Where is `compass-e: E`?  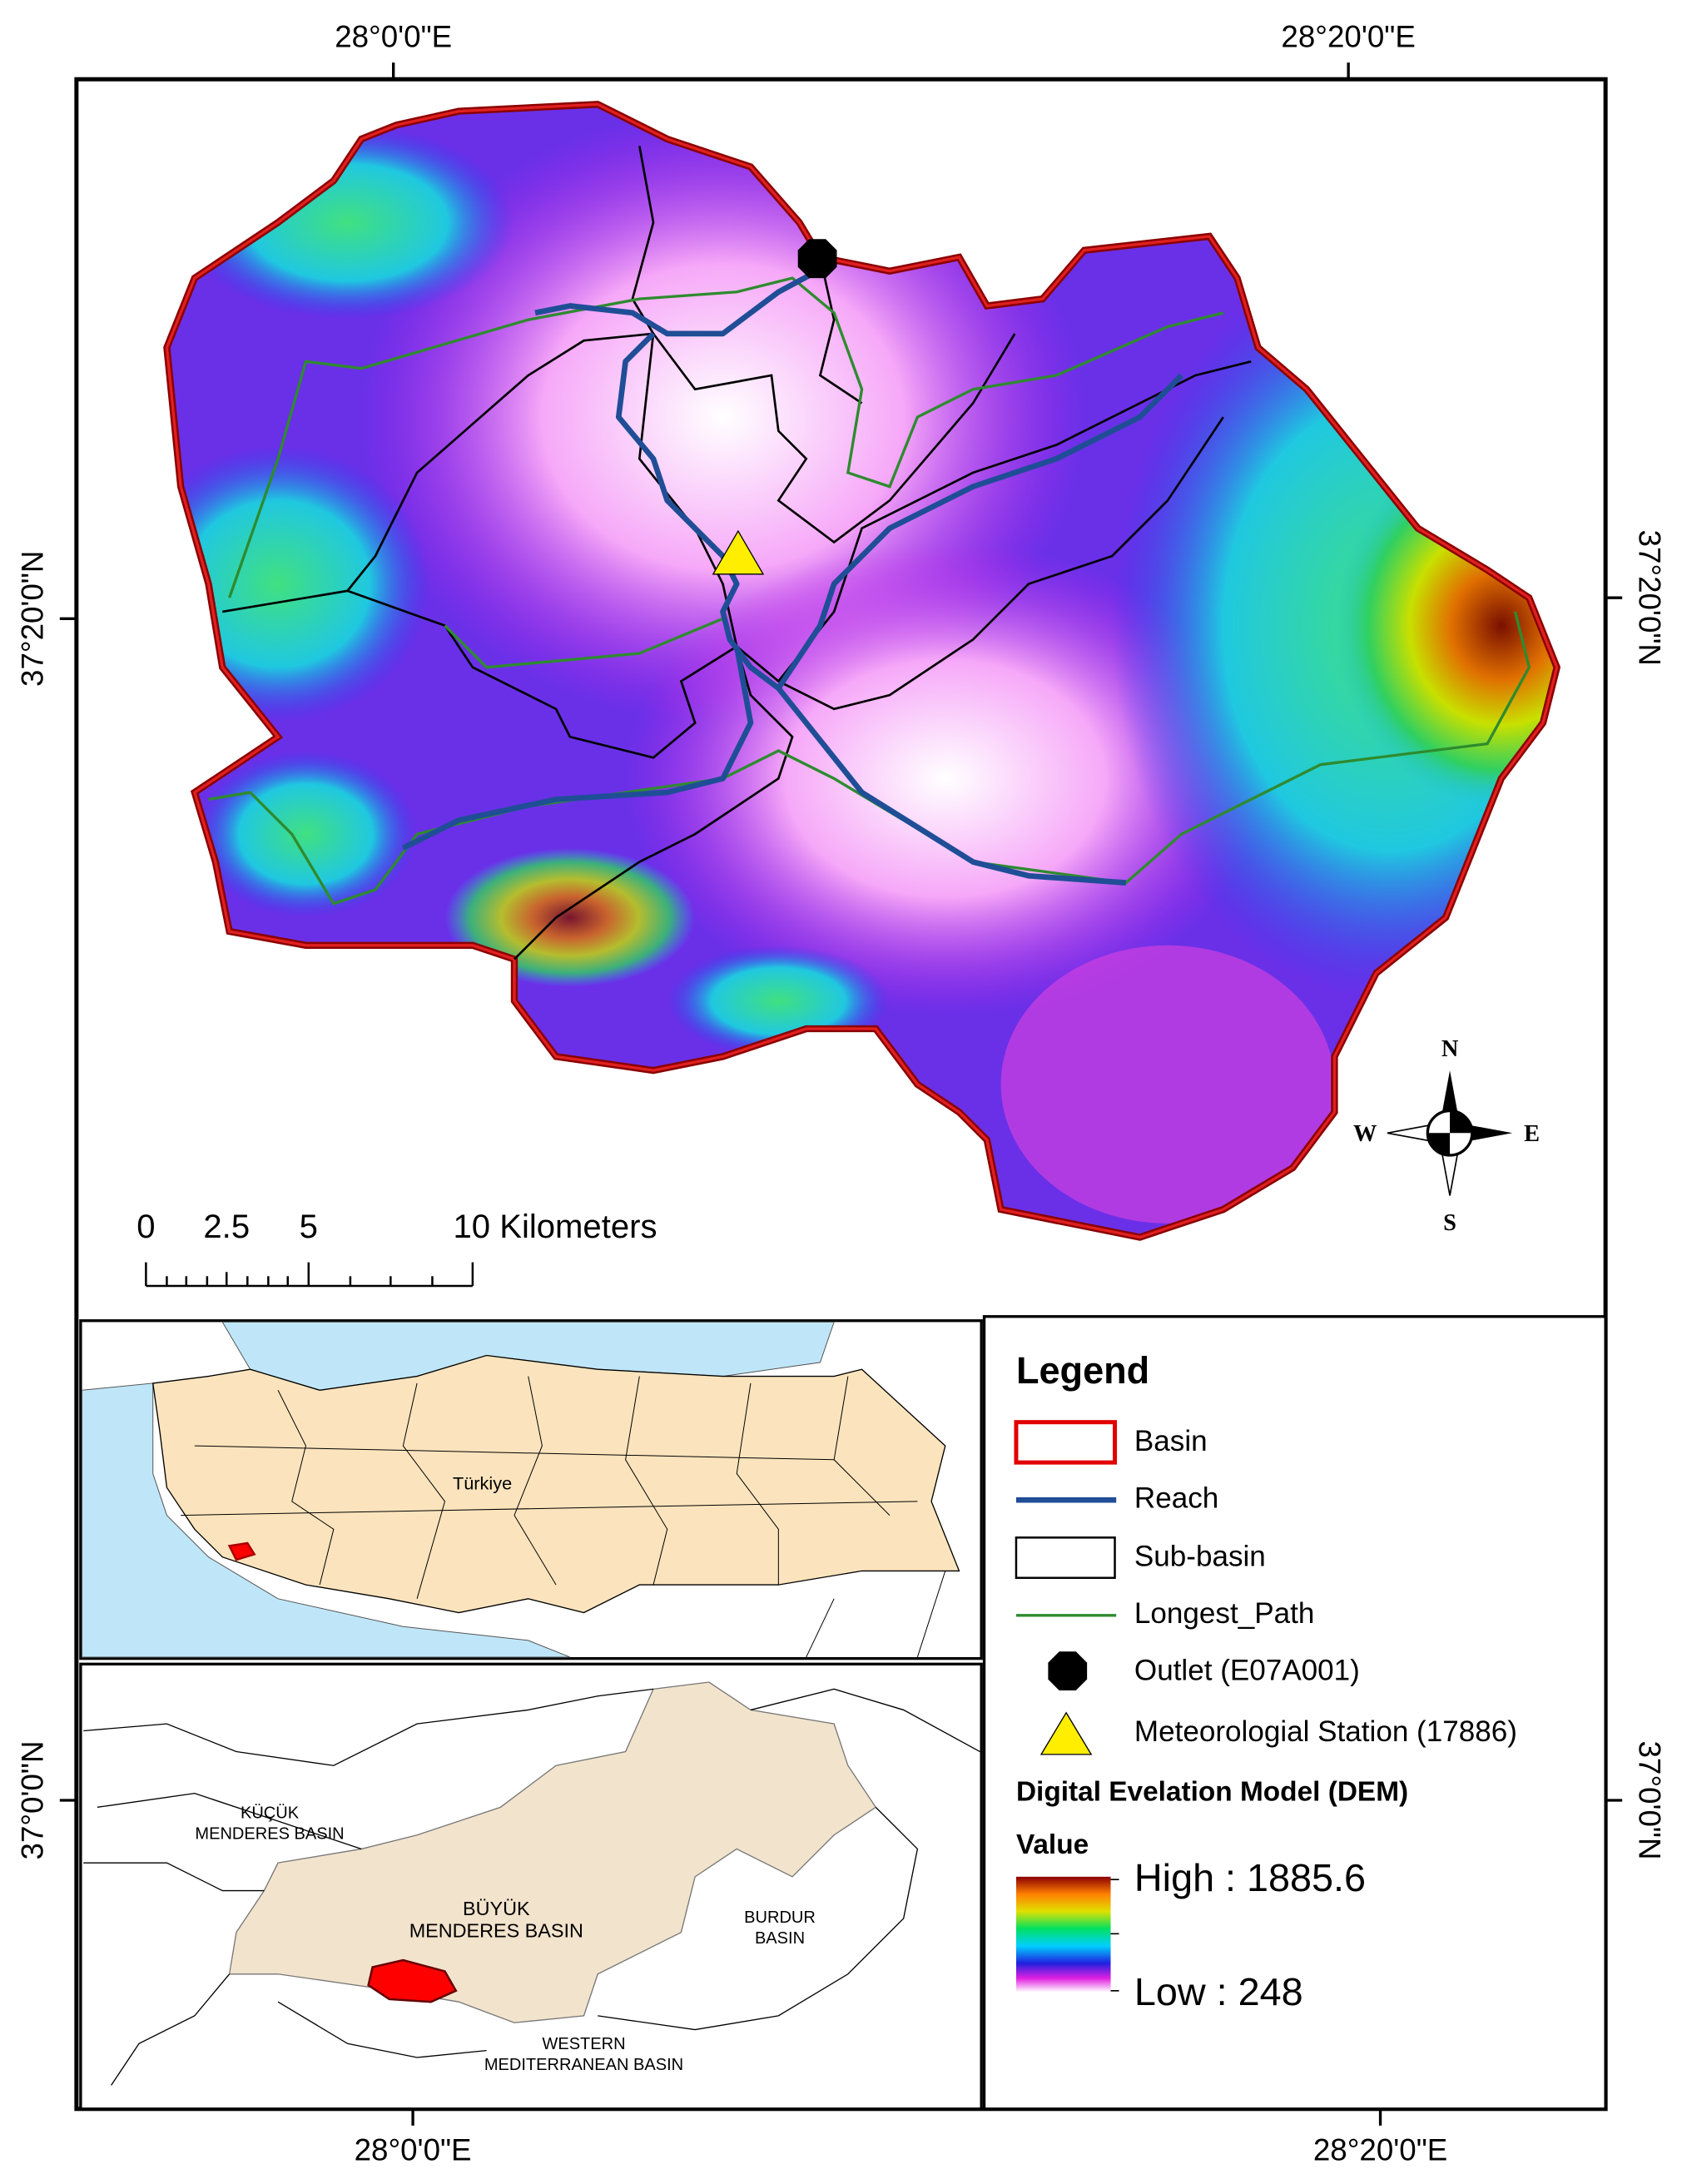
compass-e: E is located at coordinates (1532, 1134).